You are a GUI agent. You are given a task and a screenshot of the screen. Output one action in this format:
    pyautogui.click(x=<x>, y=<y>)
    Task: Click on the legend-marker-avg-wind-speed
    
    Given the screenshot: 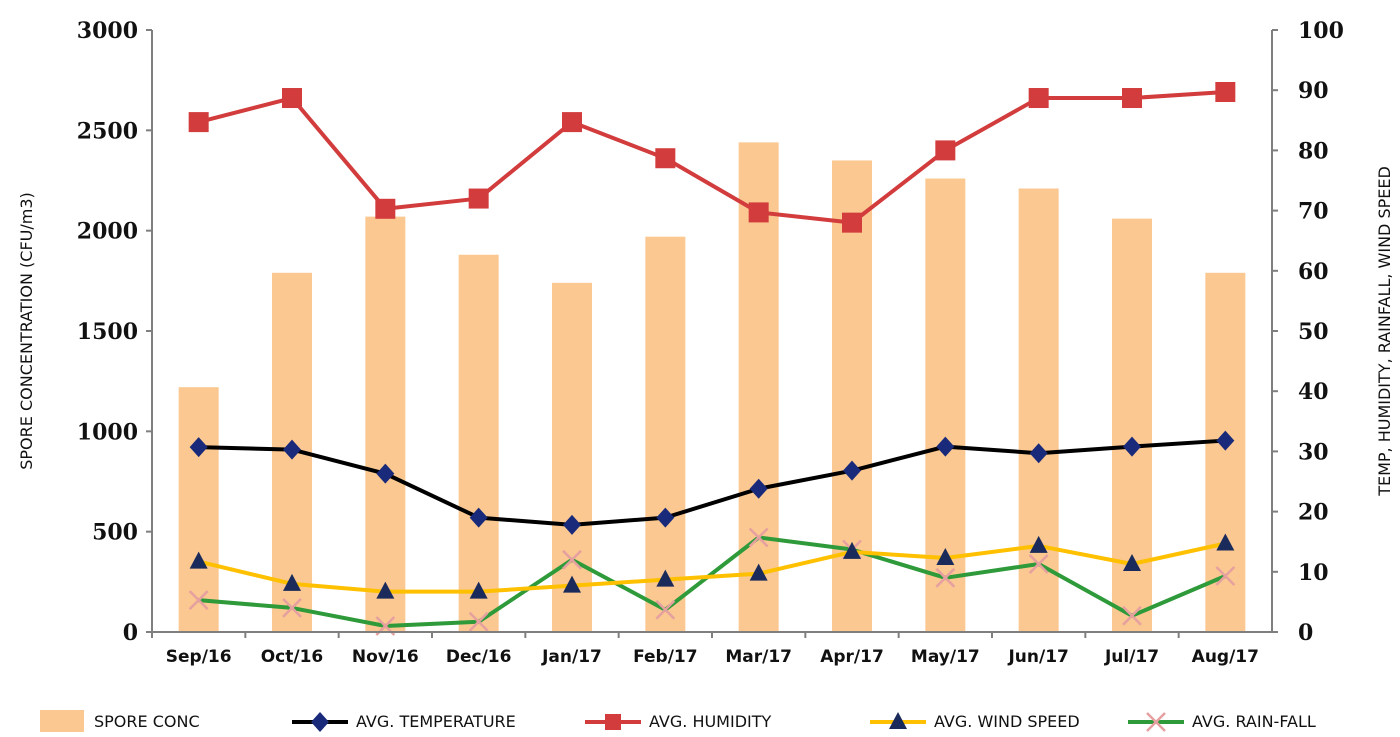 What is the action you would take?
    pyautogui.click(x=898, y=720)
    